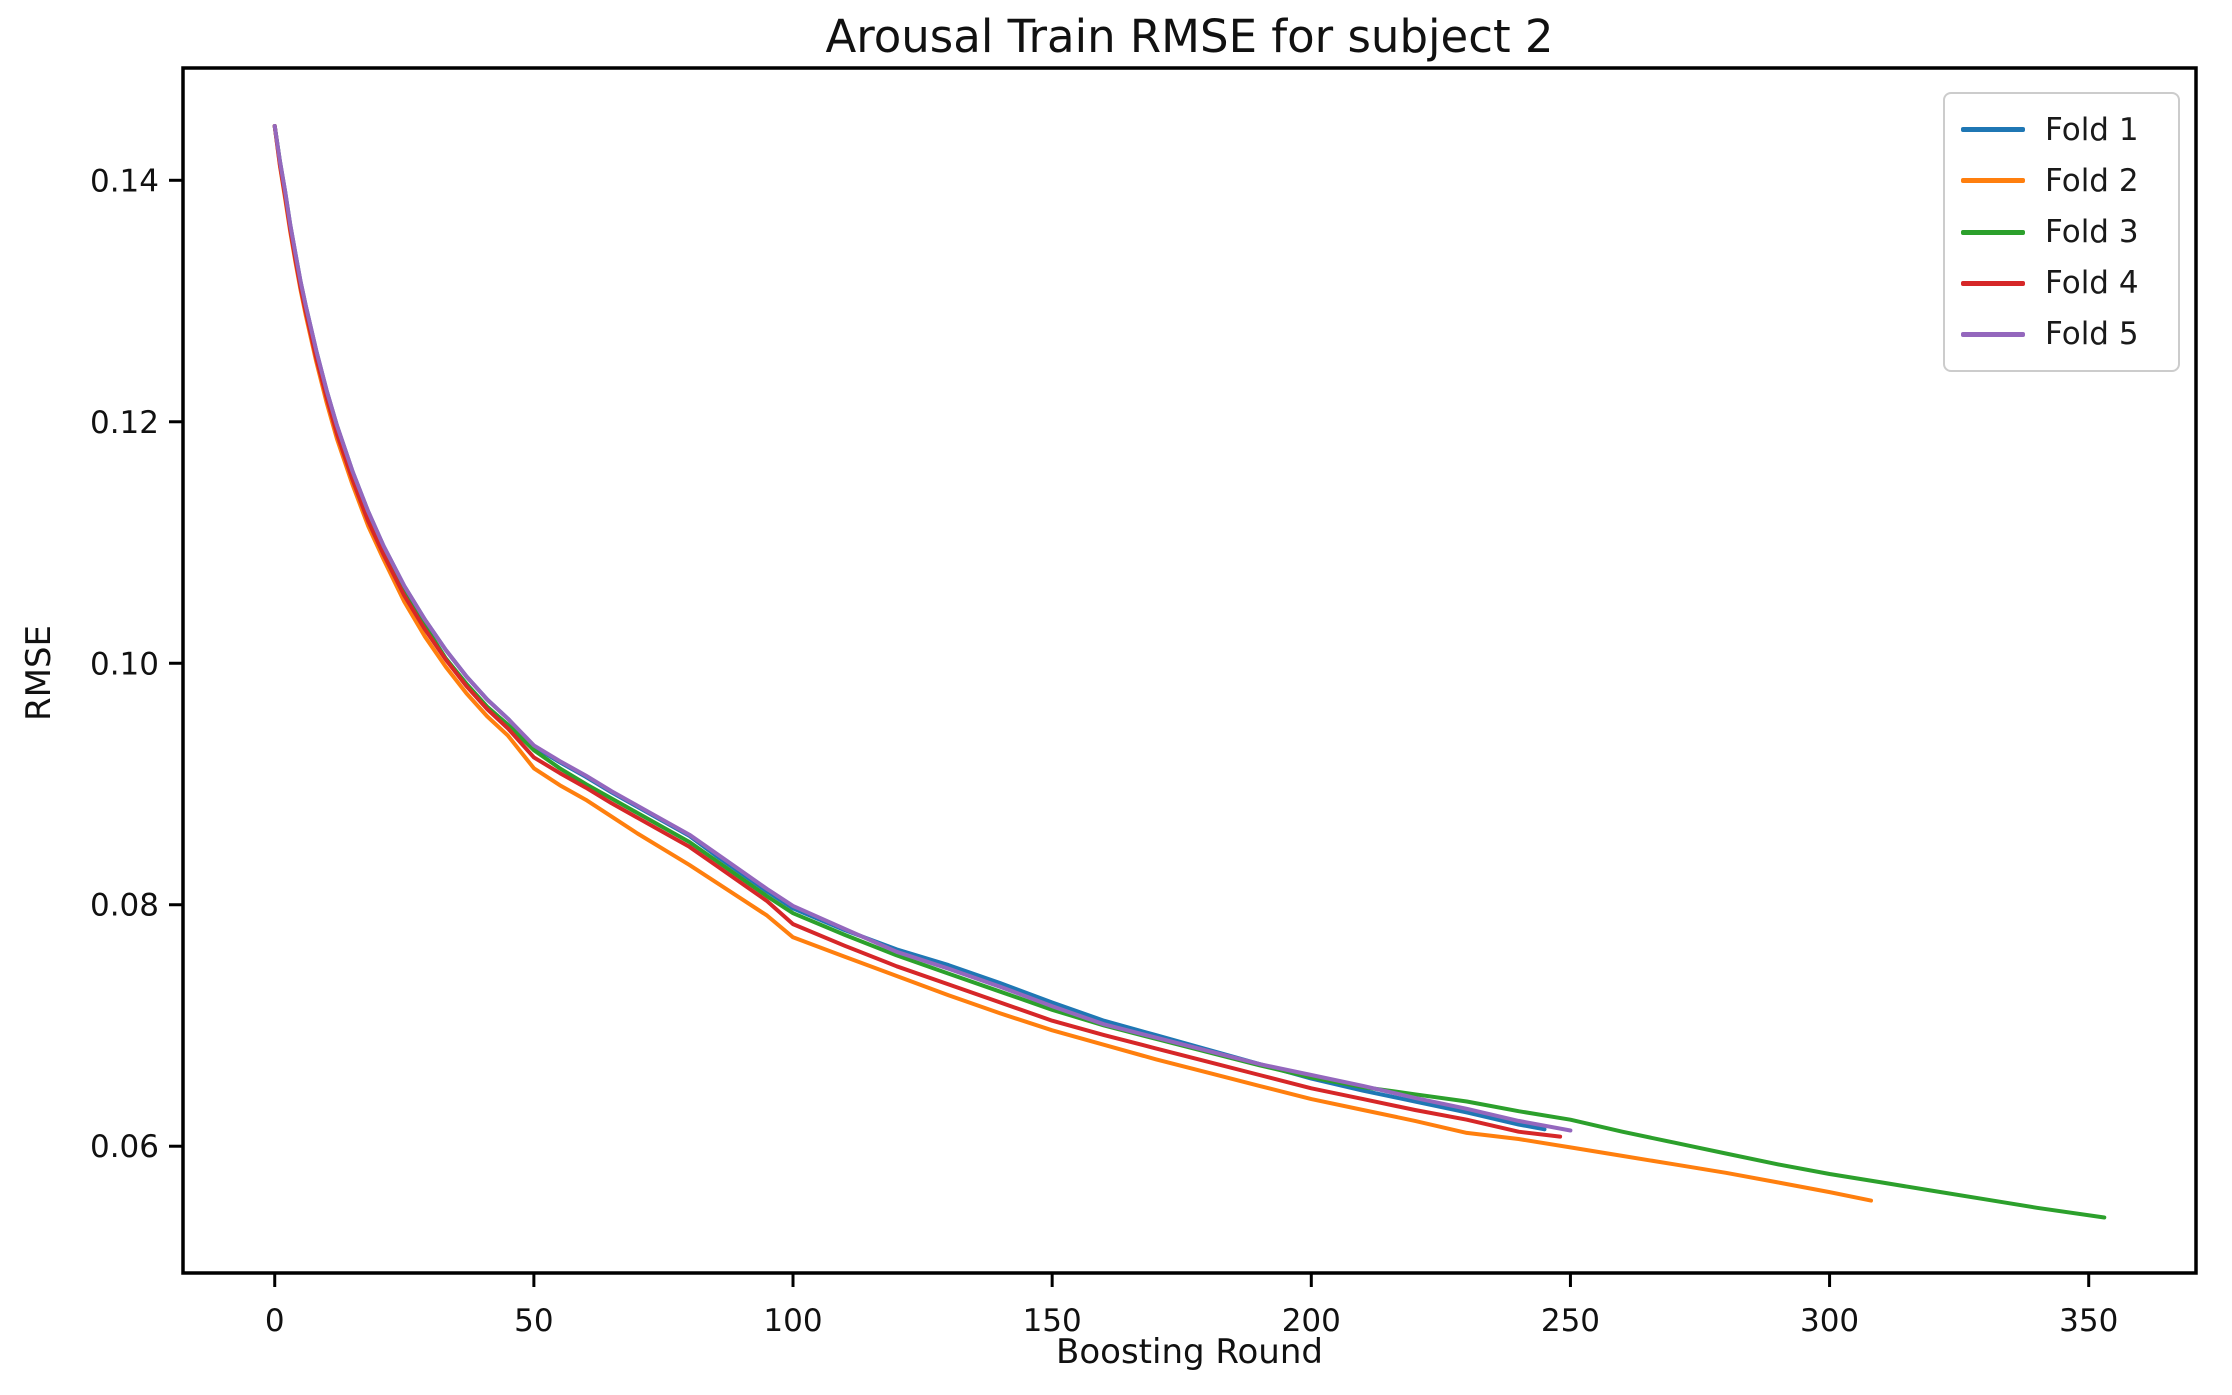 The height and width of the screenshot is (1395, 2232). Describe the element at coordinates (124, 181) in the screenshot. I see `y-tick-label: 0.14` at that location.